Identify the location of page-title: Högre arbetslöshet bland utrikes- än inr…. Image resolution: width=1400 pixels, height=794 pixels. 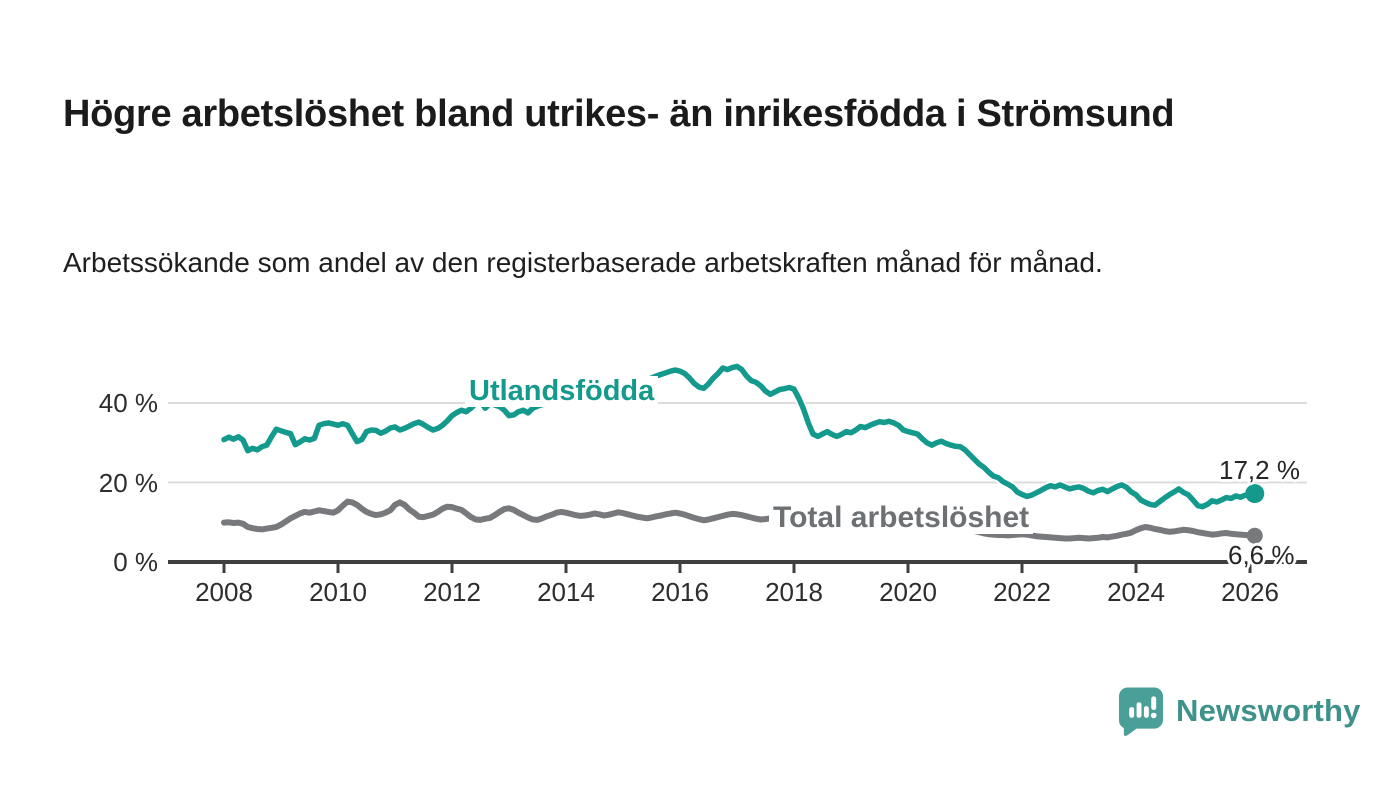
(619, 114).